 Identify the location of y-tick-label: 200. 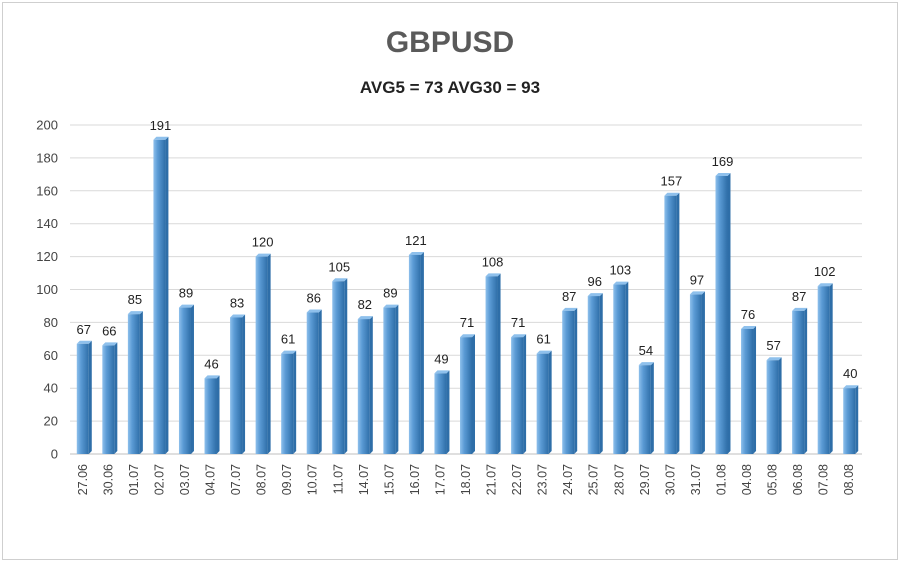
(47, 125).